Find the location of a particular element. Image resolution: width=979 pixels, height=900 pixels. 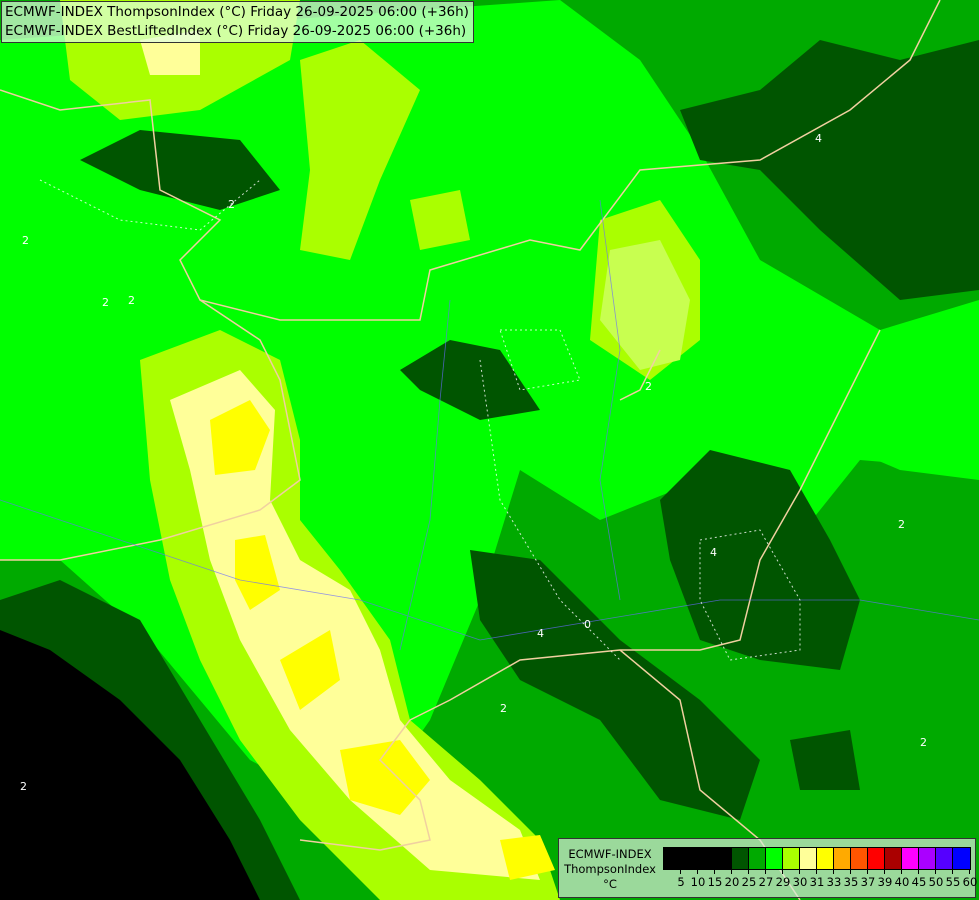

legend-tick-label: 30 is located at coordinates (800, 882).